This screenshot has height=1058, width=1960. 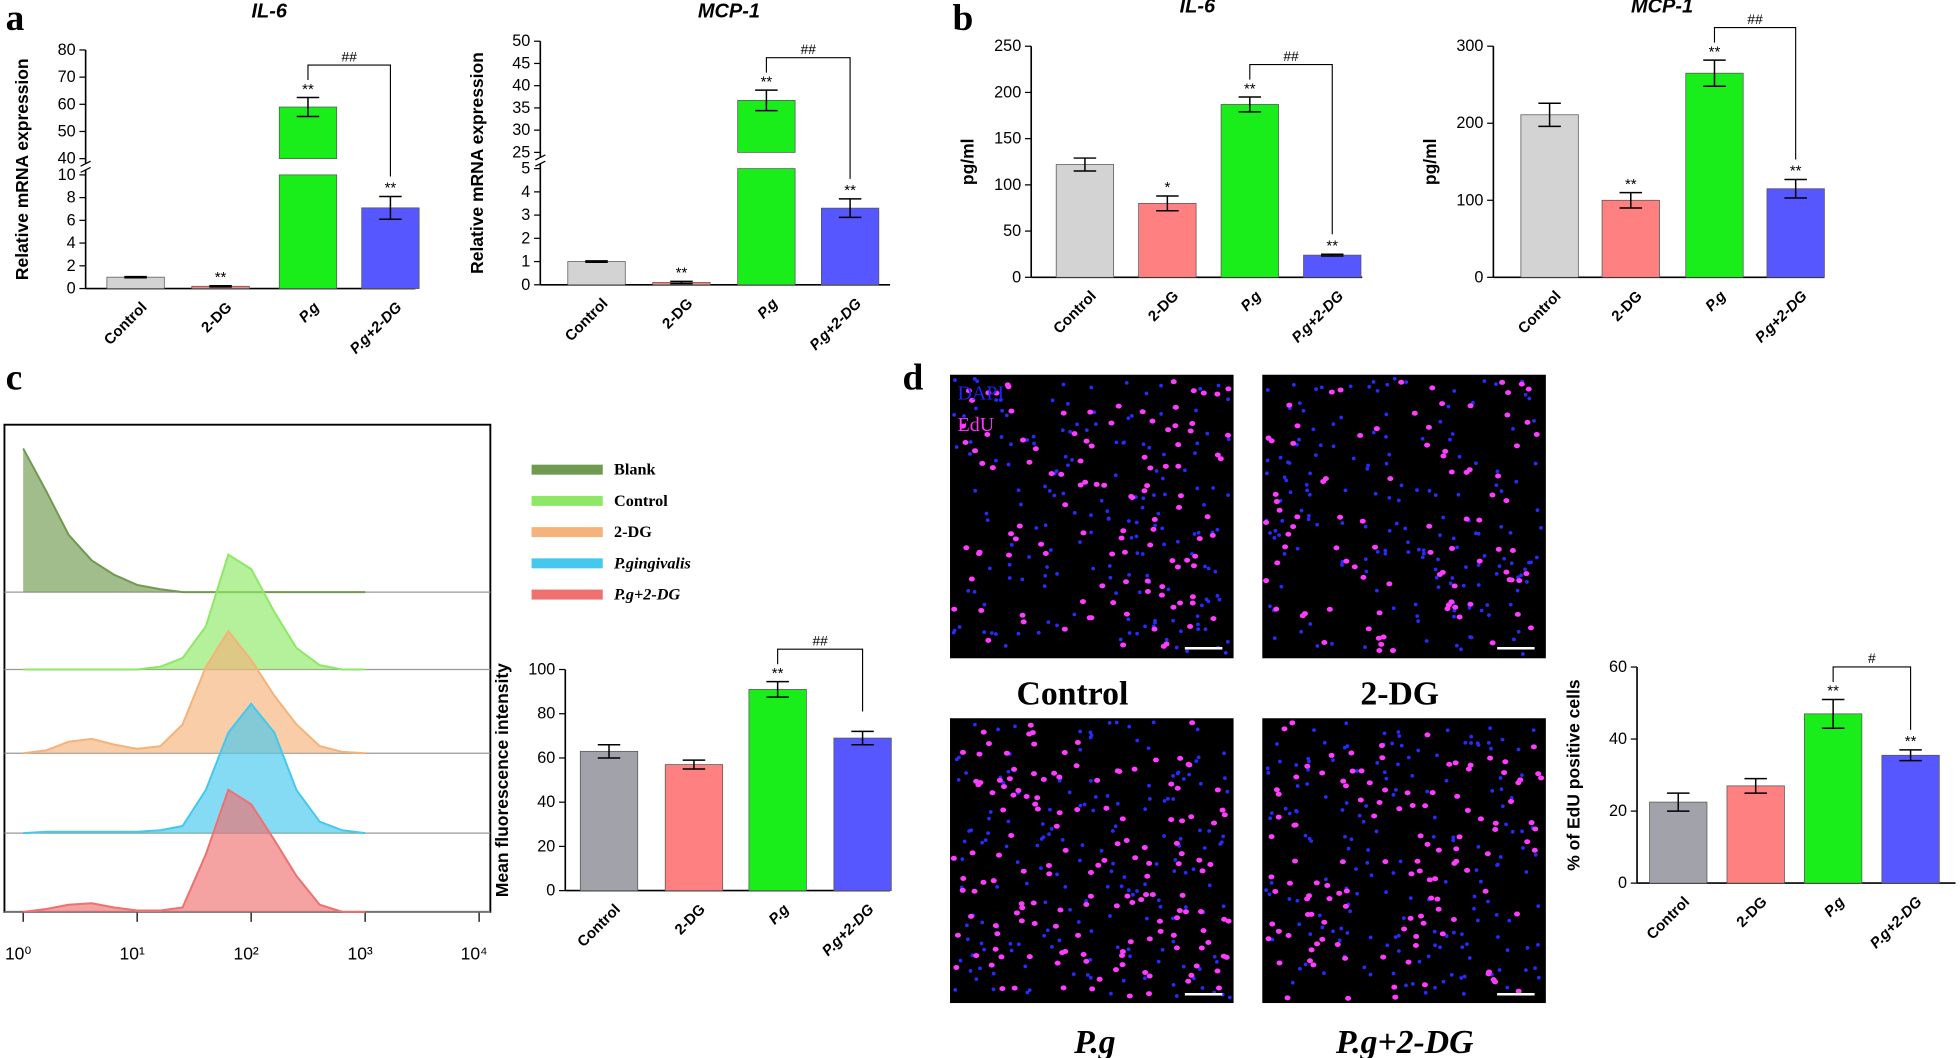 What do you see at coordinates (474, 953) in the screenshot?
I see `x-tick-label: 10⁴` at bounding box center [474, 953].